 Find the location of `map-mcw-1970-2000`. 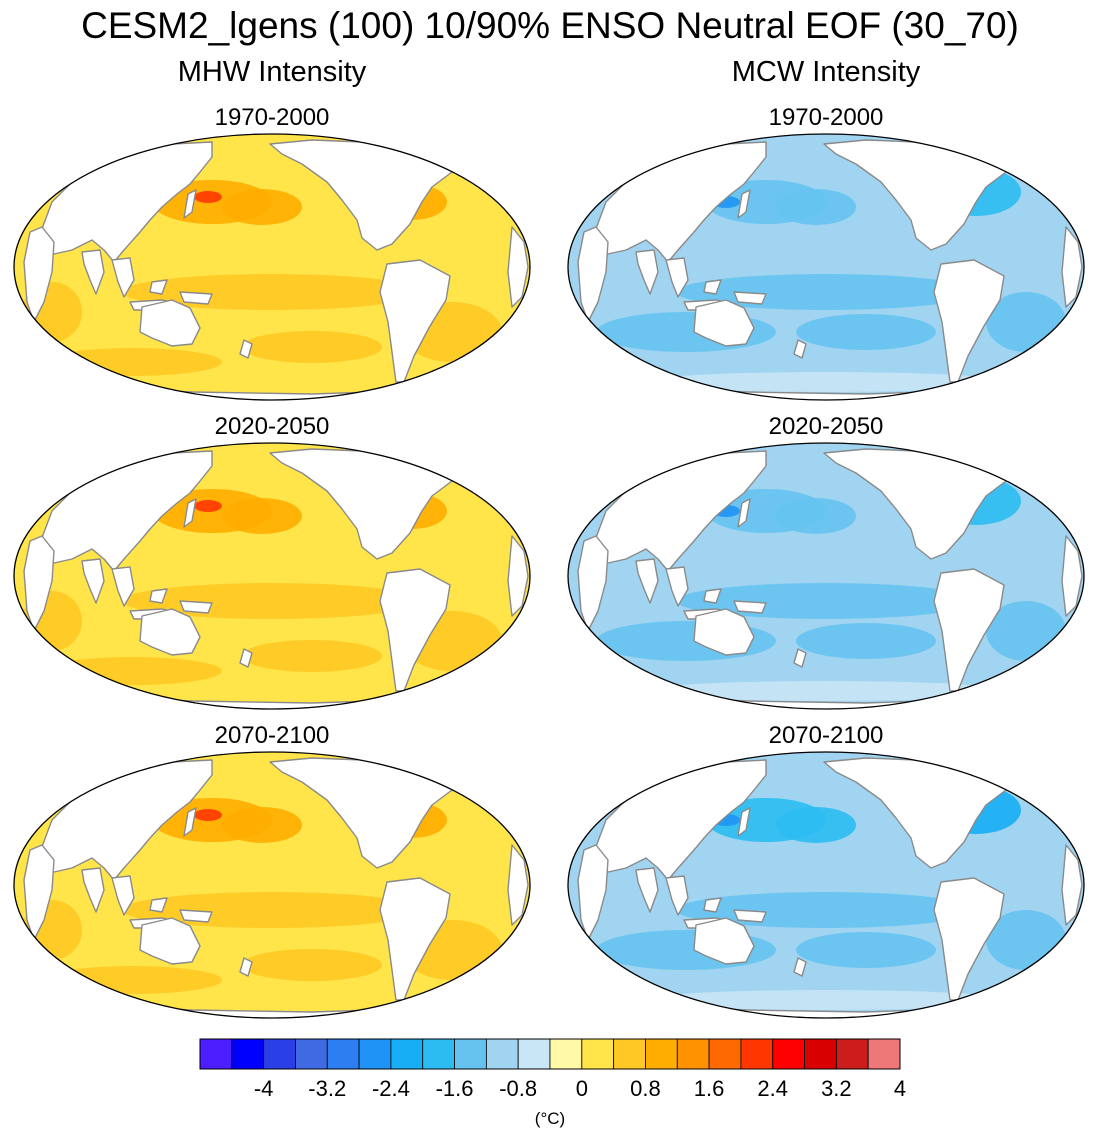

map-mcw-1970-2000 is located at coordinates (826, 267).